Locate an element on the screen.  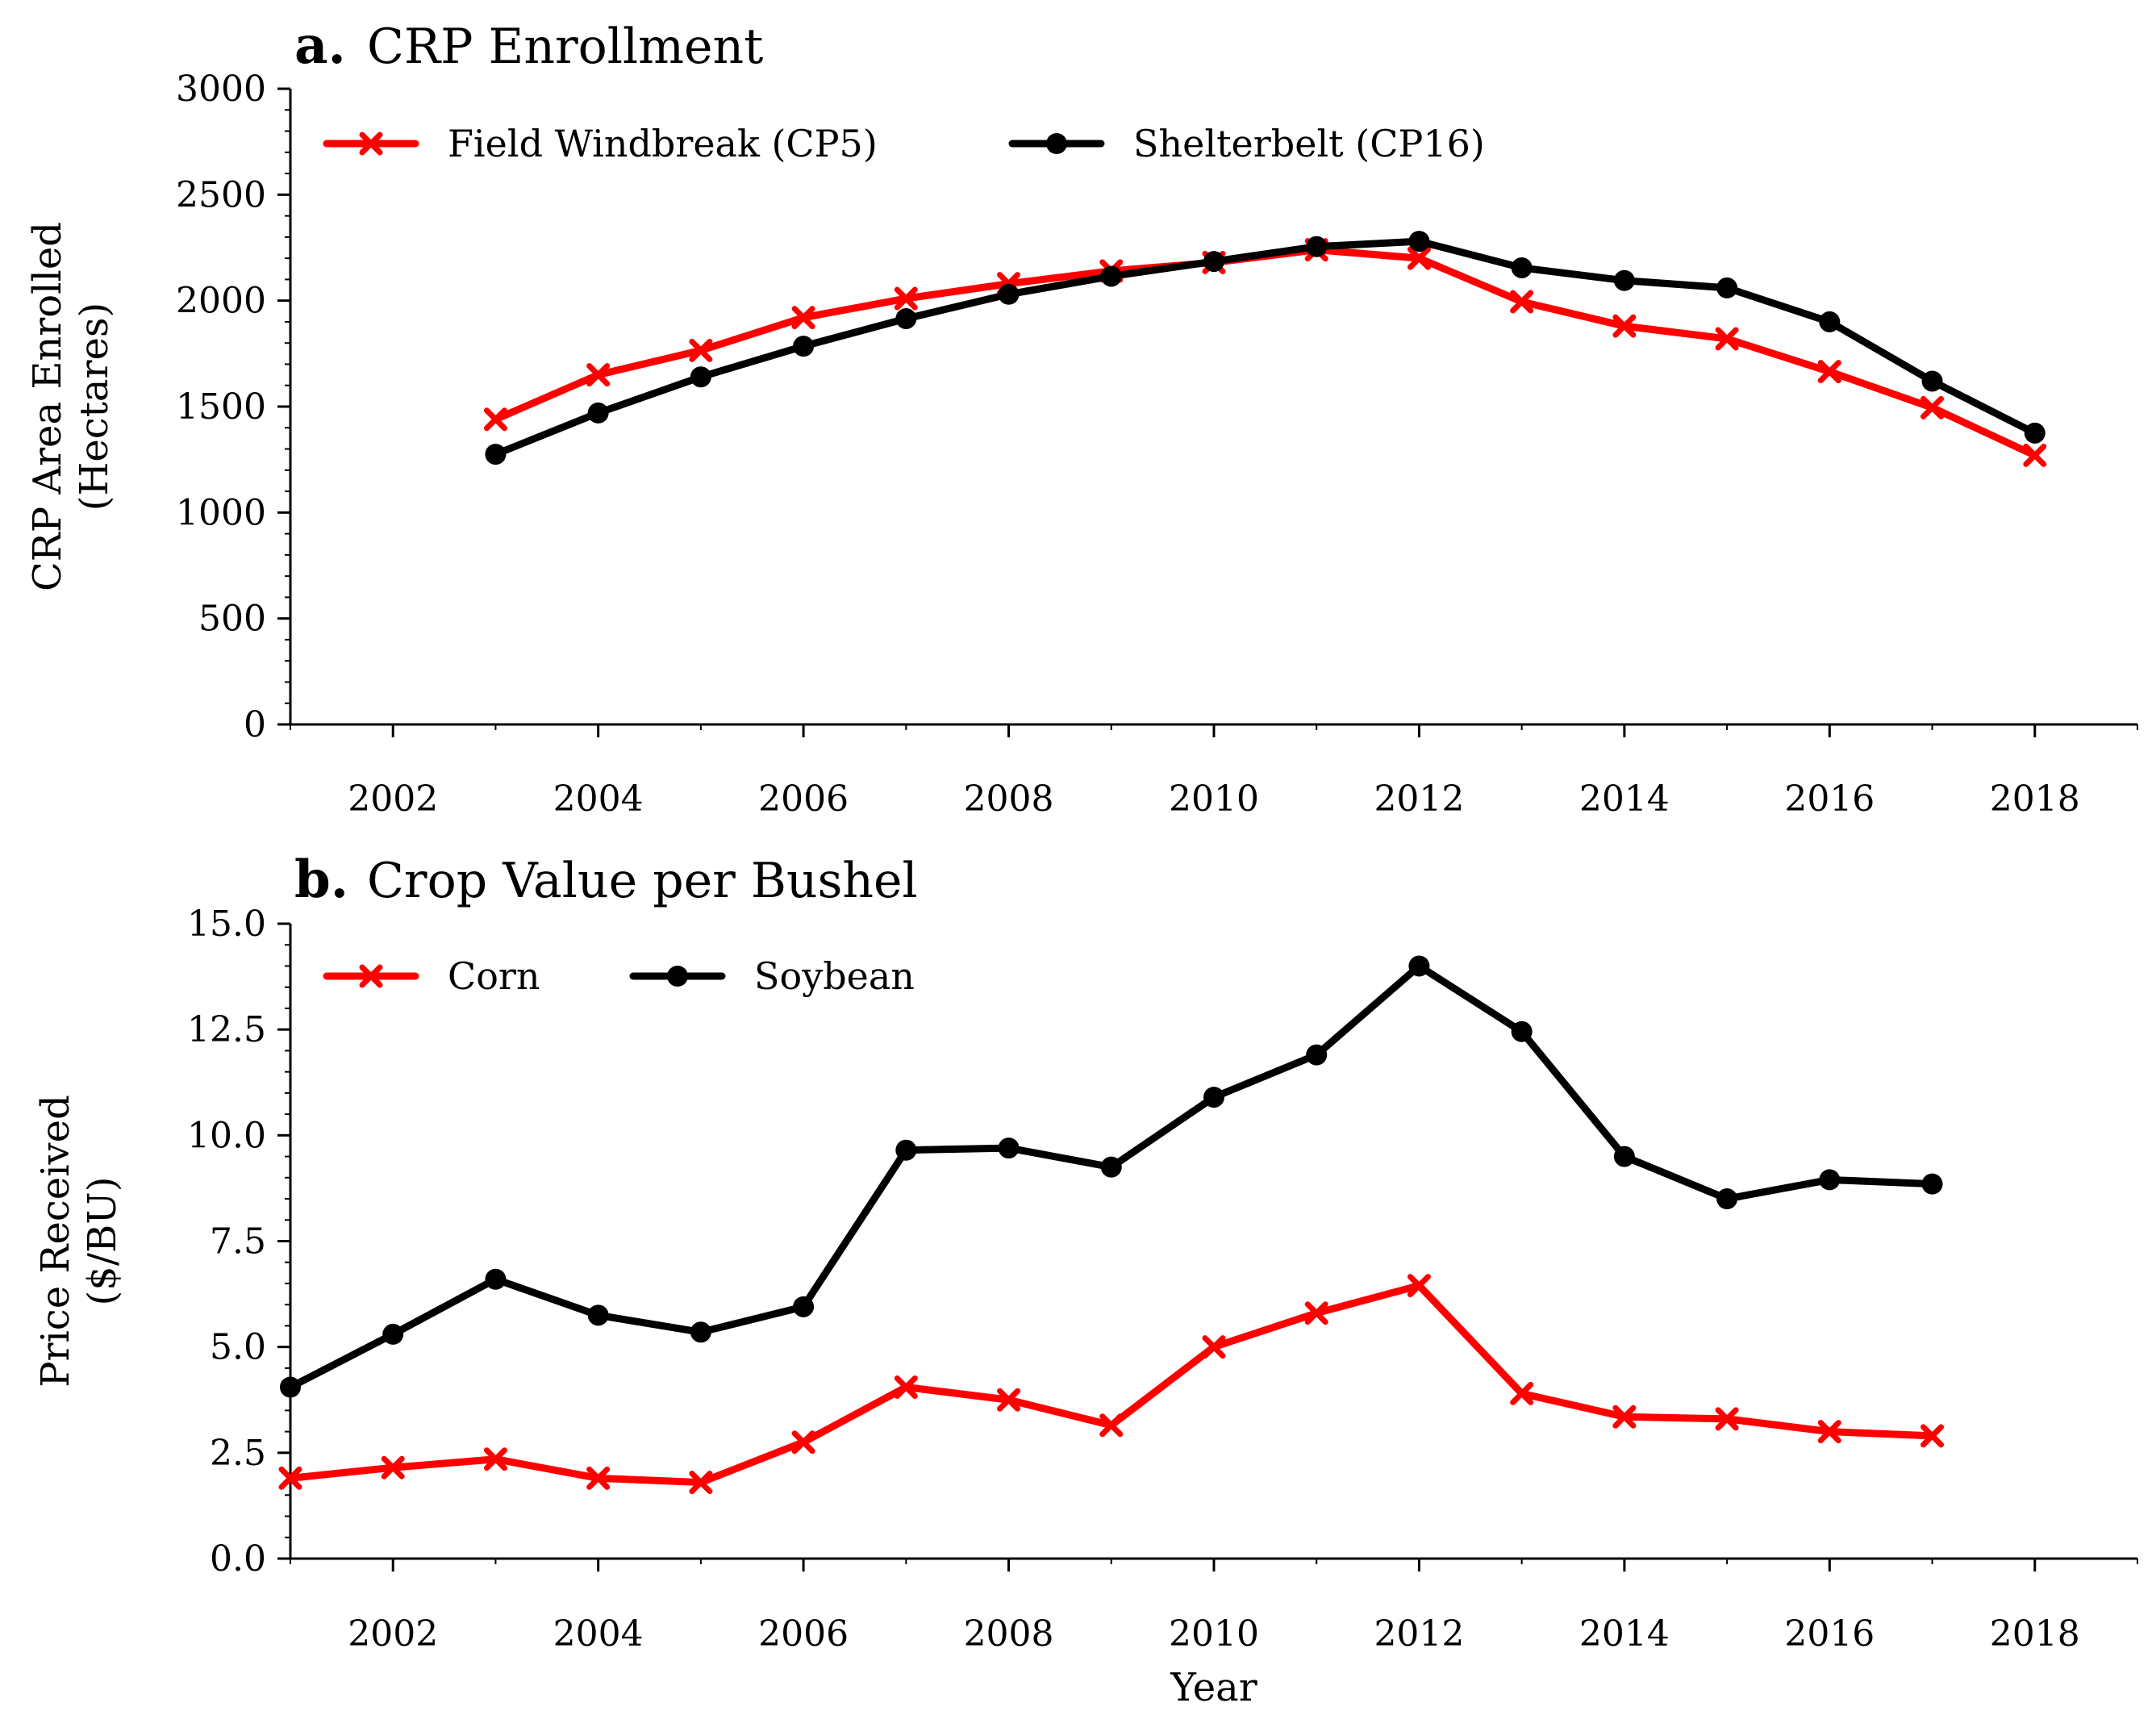
x-axis-title: Year is located at coordinates (1213, 1687).